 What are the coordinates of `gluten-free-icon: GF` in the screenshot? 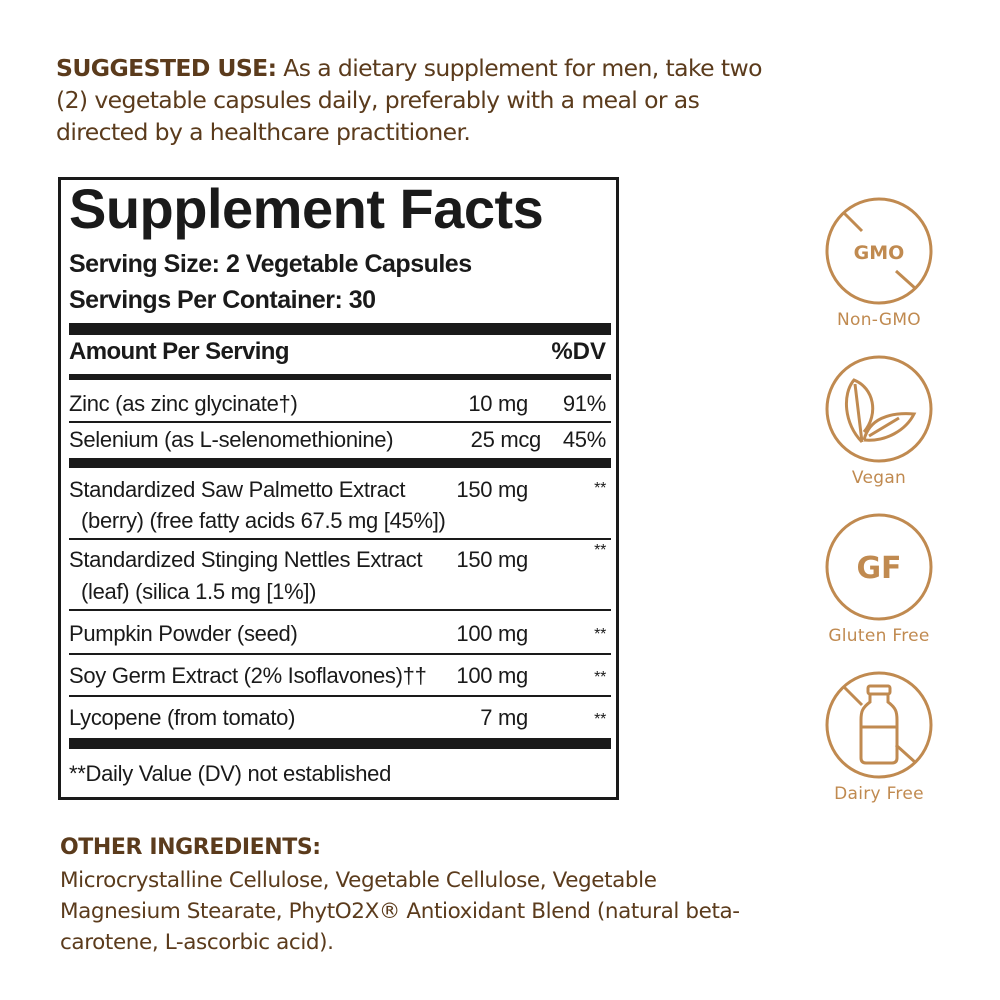 It's located at (879, 567).